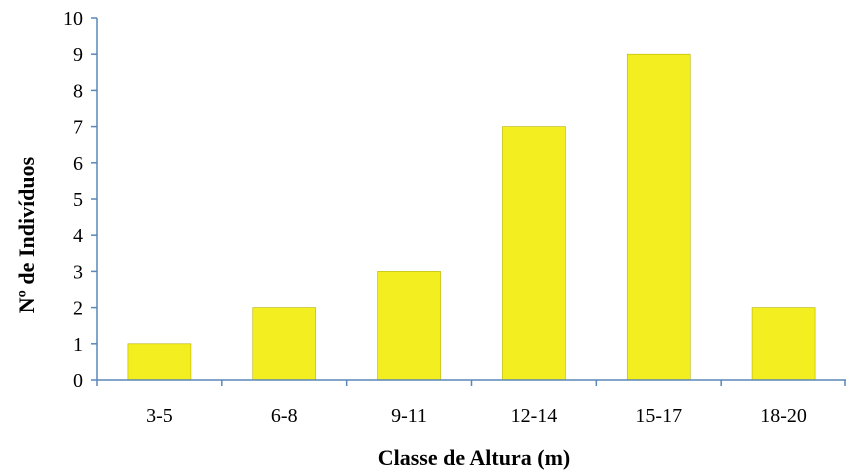 This screenshot has height=471, width=846. I want to click on y-axis: 0 1 2 3 4 5 6 7 8 9 10, so click(80, 200).